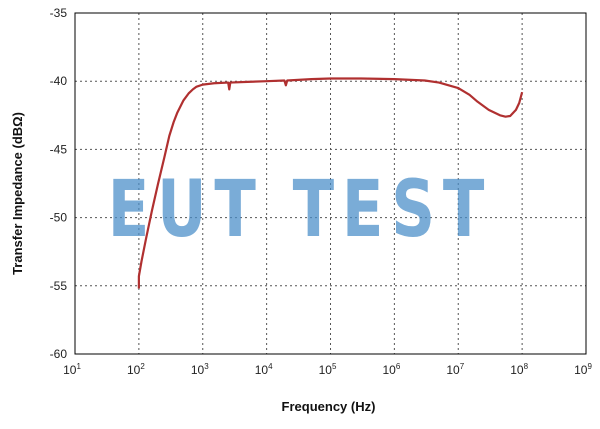  I want to click on y-tick-label: -45, so click(59, 149).